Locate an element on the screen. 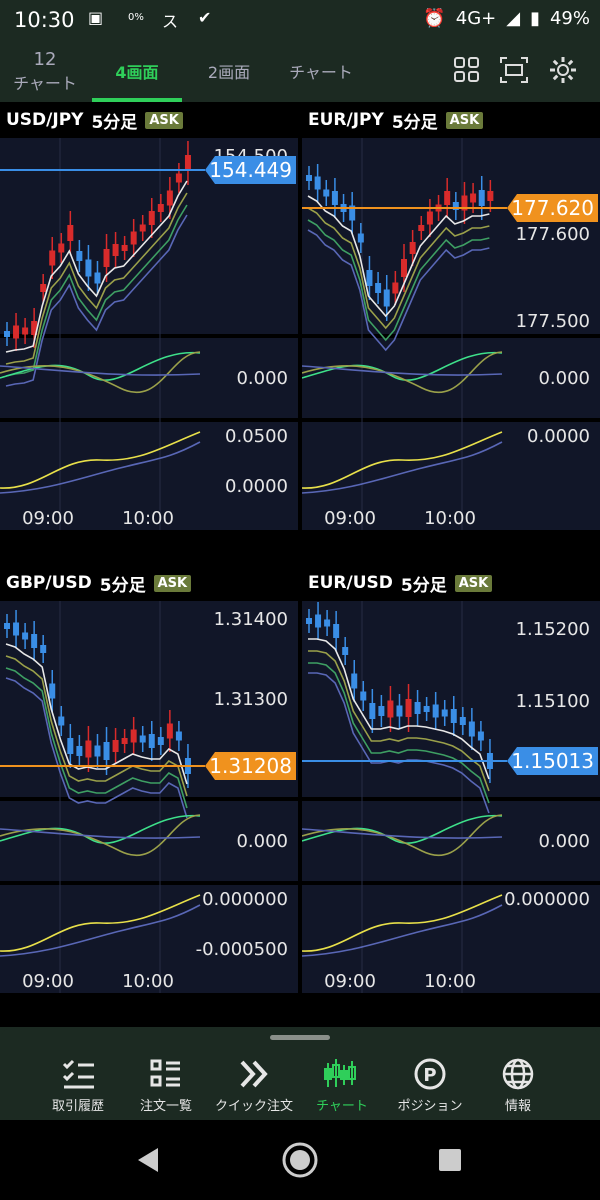 This screenshot has width=600, height=1200. nav-label: 注文一覧 is located at coordinates (165, 1106).